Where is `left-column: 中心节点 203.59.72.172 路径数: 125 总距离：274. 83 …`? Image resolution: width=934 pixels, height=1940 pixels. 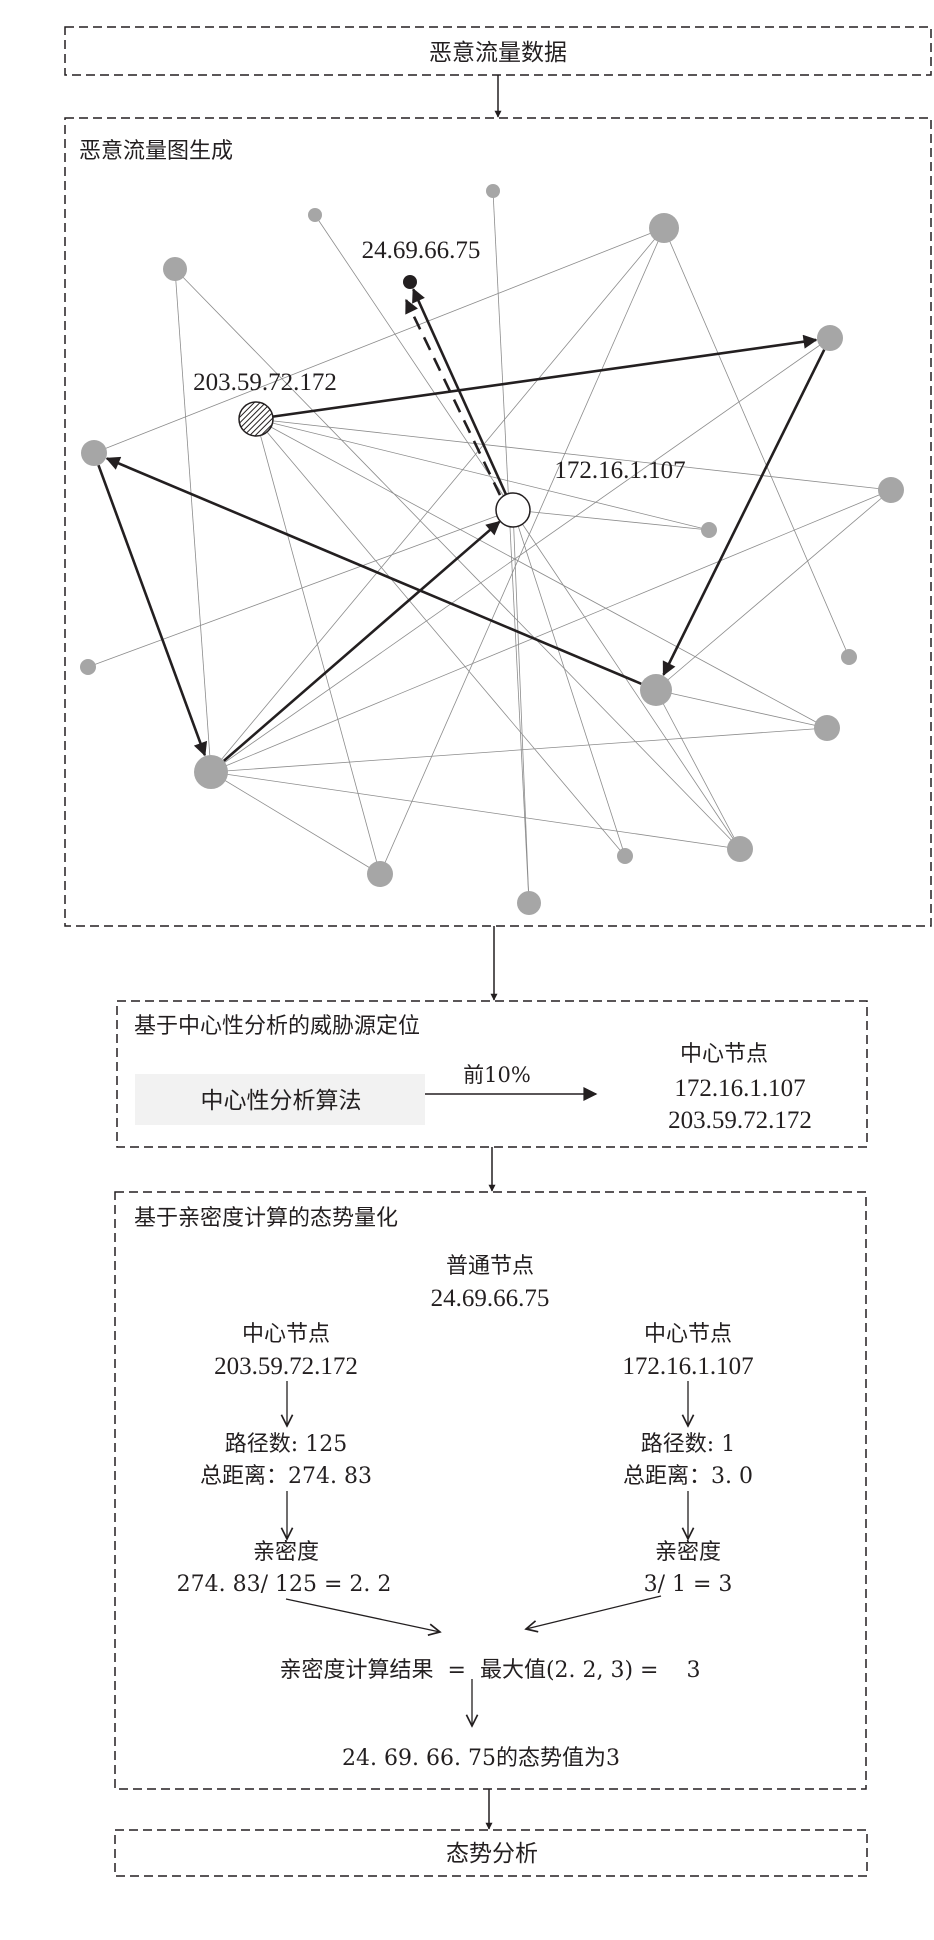 left-column: 中心节点 203.59.72.172 路径数: 125 总距离：274. 83 … is located at coordinates (284, 1459).